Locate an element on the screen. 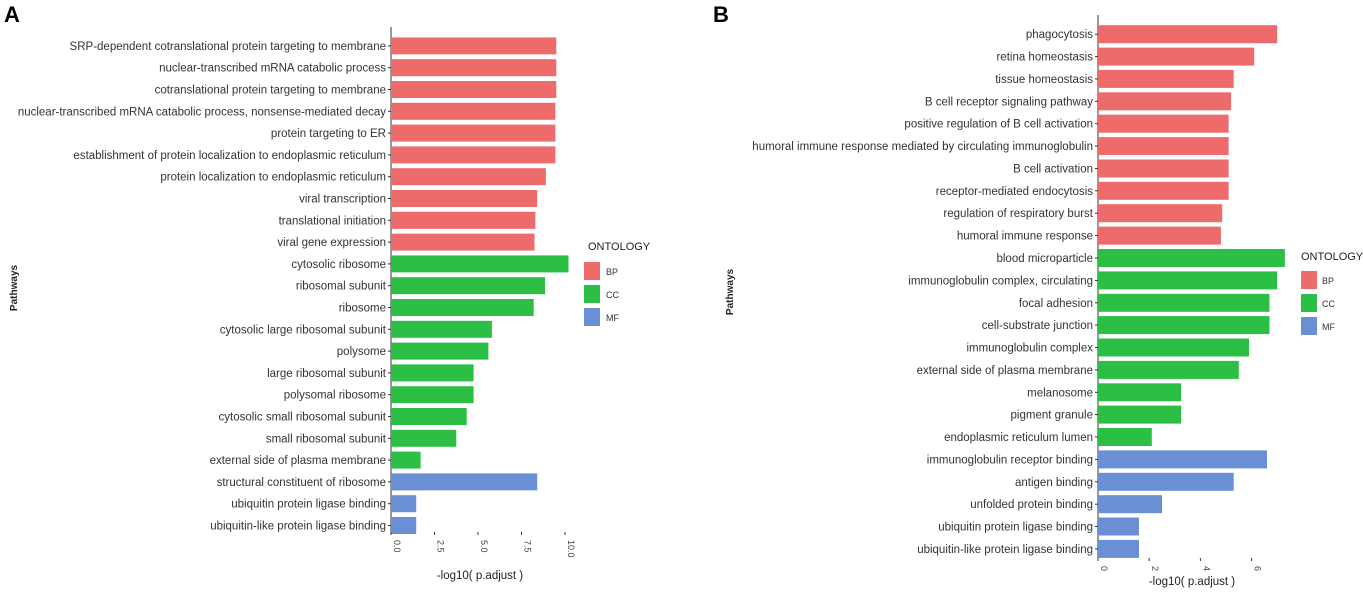 This screenshot has height=595, width=1363. panel-b-category-label: immunoglobulin receptor binding is located at coordinates (1010, 460).